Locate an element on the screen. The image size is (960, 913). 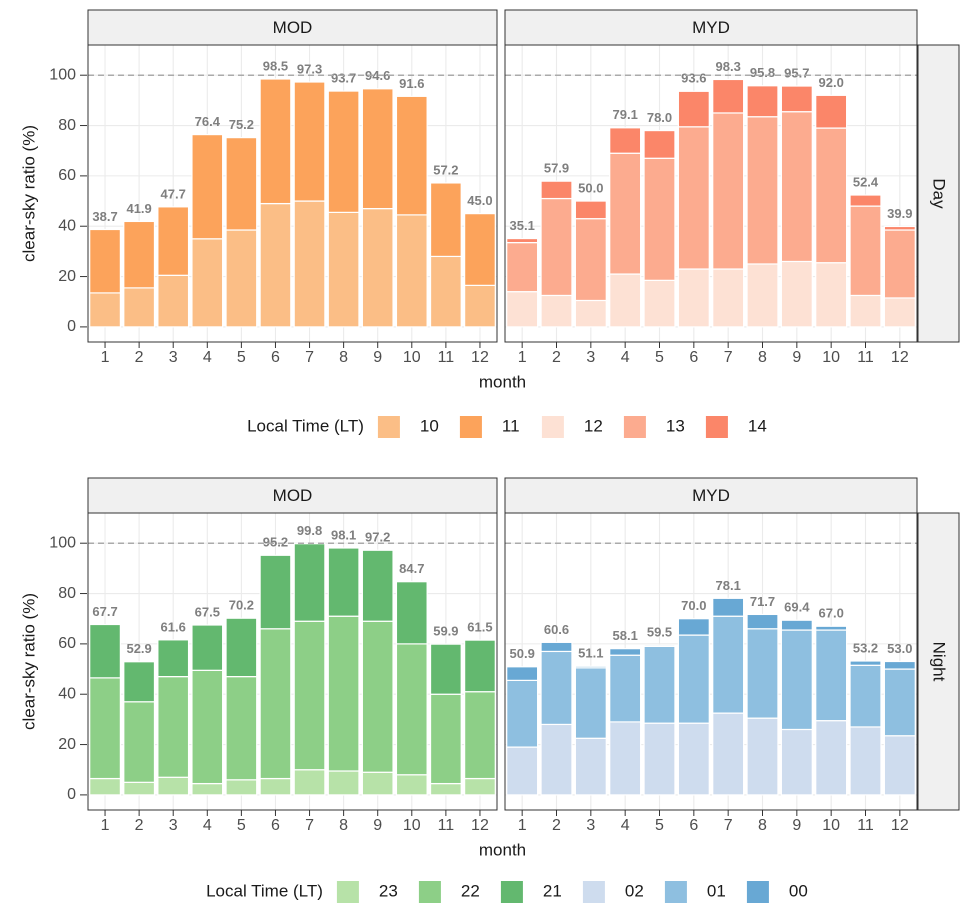
legend-label: 11 is located at coordinates (511, 425).